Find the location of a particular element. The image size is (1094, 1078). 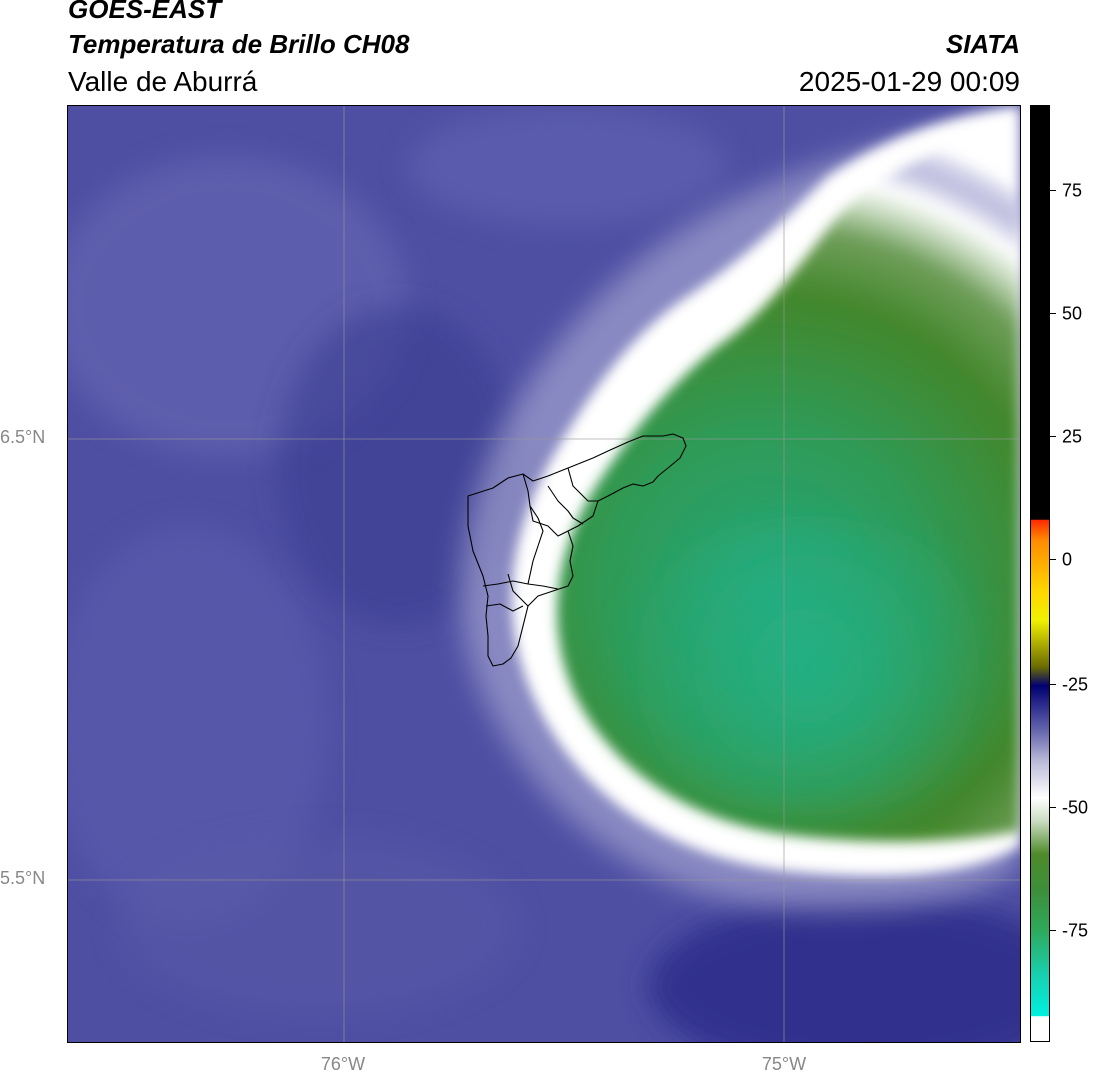

colorbar-label: 25 is located at coordinates (1072, 436).